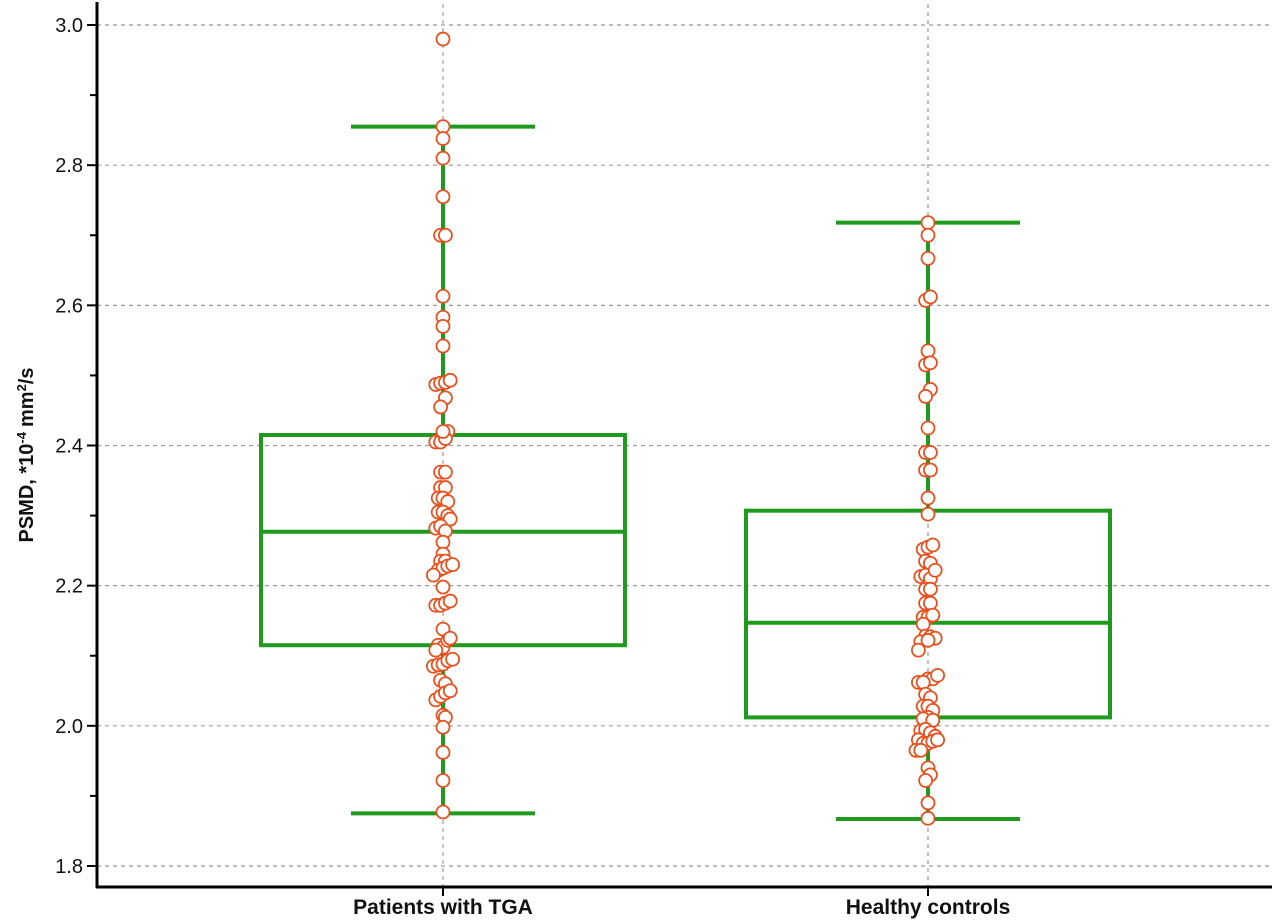 The height and width of the screenshot is (920, 1280). I want to click on y-tick-label: 2.2, so click(69, 587).